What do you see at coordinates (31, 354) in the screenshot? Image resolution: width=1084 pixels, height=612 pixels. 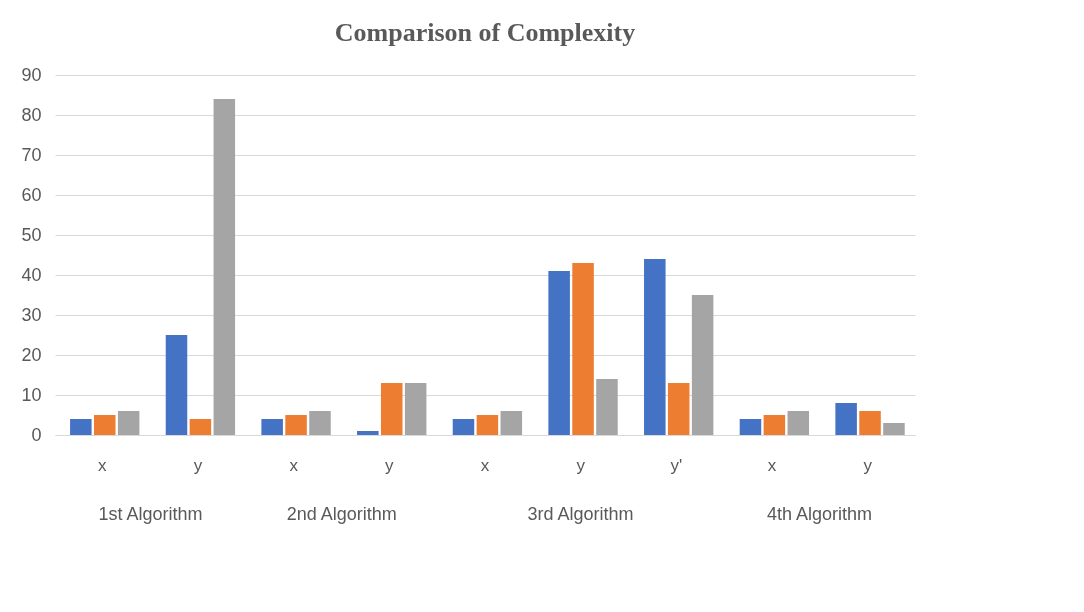 I see `y-tick-label: 20` at bounding box center [31, 354].